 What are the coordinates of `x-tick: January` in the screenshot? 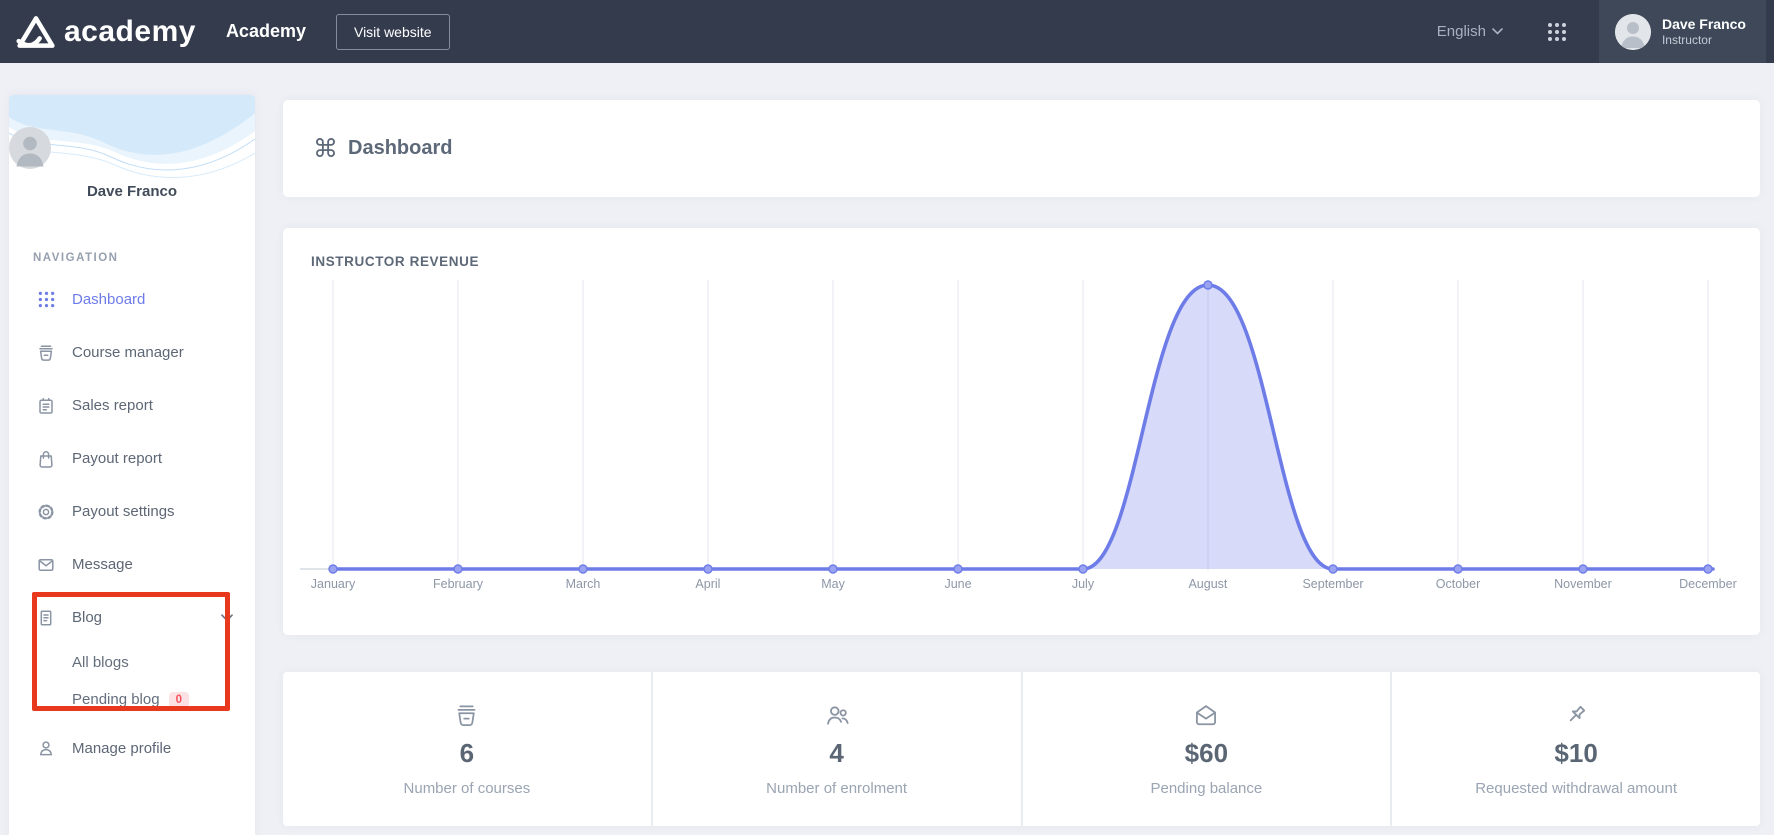 It's located at (333, 584).